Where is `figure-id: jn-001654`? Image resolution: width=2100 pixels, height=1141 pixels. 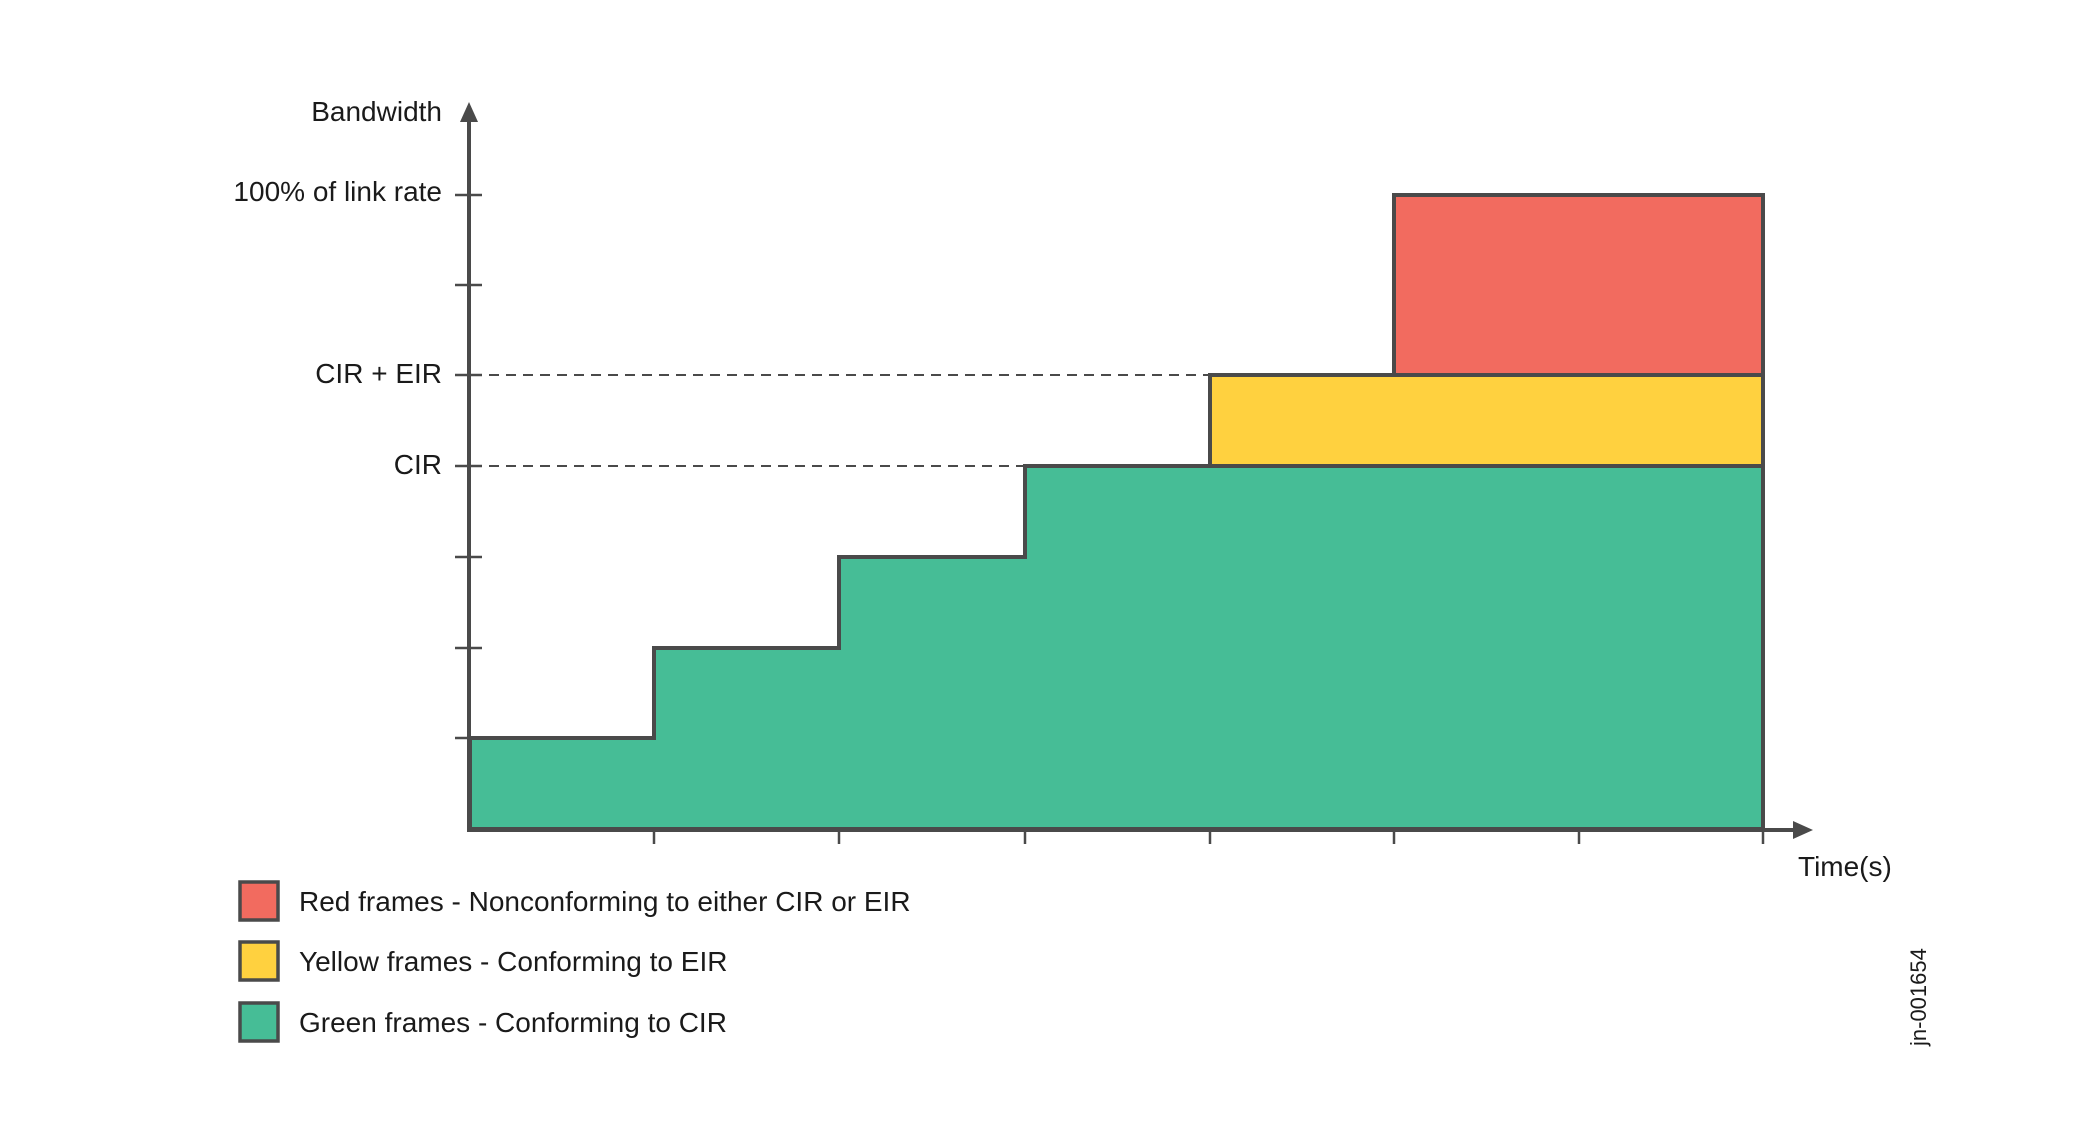 figure-id: jn-001654 is located at coordinates (1918, 997).